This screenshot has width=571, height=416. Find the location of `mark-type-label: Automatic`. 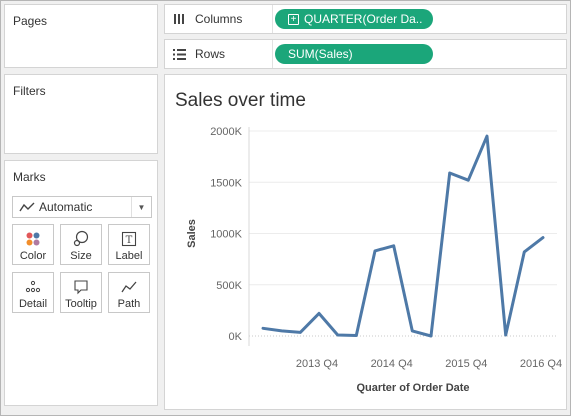

mark-type-label: Automatic is located at coordinates (66, 207).